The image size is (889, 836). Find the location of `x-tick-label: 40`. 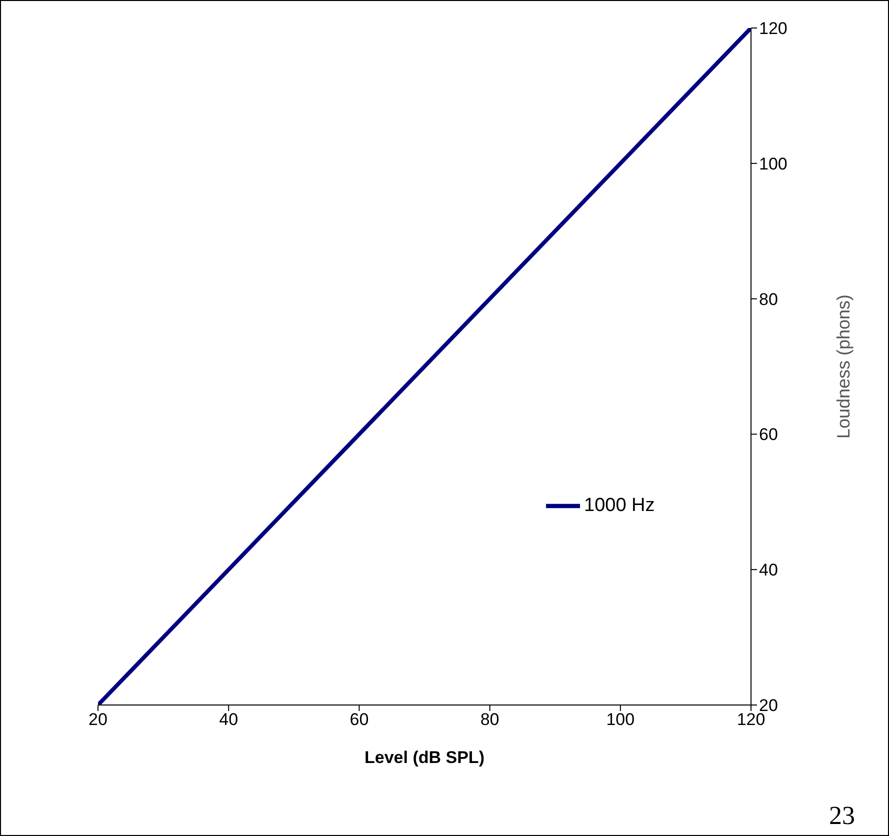

x-tick-label: 40 is located at coordinates (228, 720).